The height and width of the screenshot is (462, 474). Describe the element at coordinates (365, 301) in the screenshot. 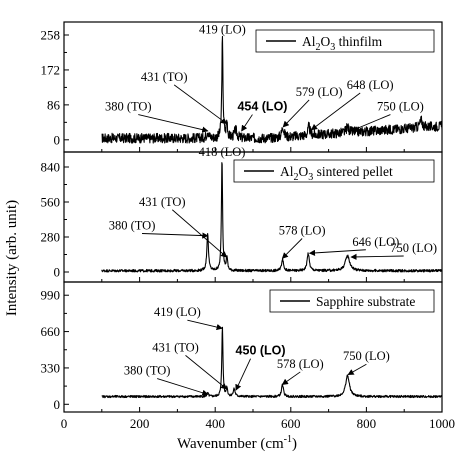

I see `legend-label: Sapphire substrate` at that location.